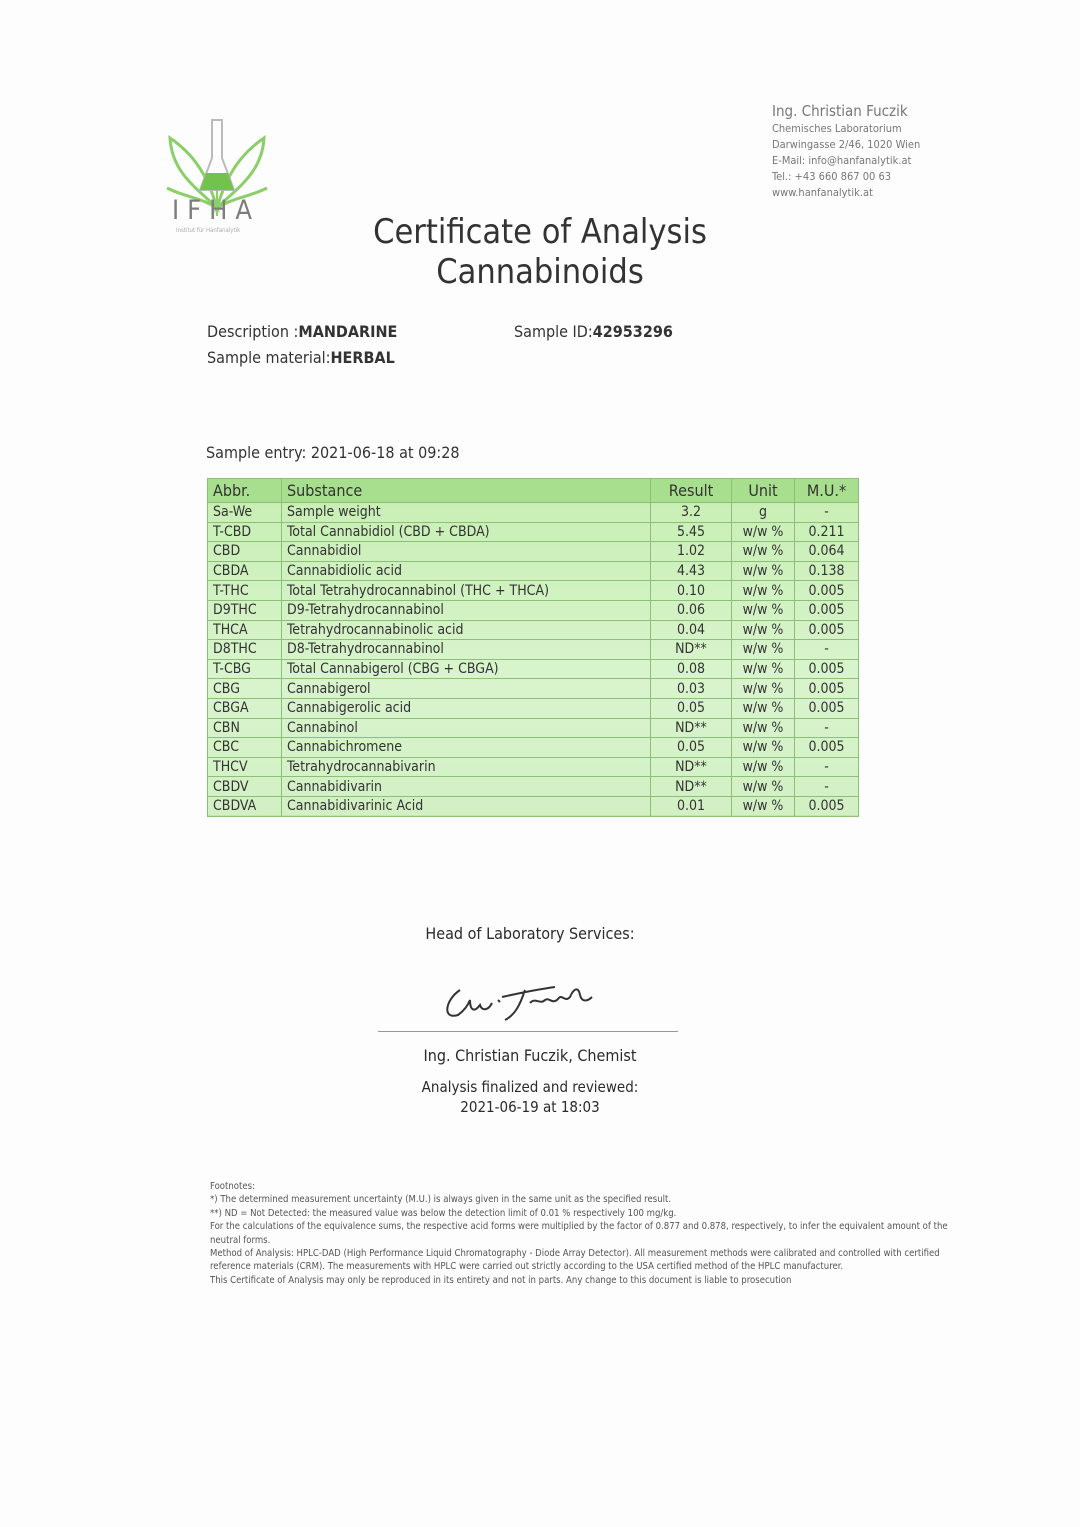 This screenshot has height=1527, width=1080. Describe the element at coordinates (826, 571) in the screenshot. I see `mu-cell: 0.138` at that location.